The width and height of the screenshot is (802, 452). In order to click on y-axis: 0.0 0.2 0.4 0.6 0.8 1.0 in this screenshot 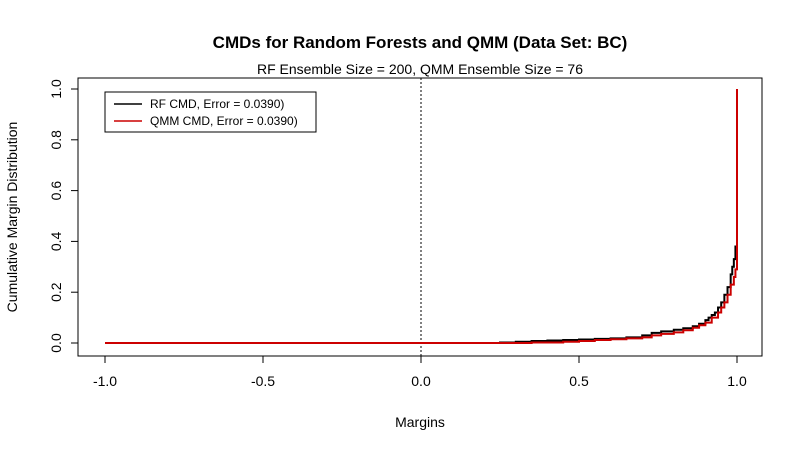, I will do `click(63, 216)`.